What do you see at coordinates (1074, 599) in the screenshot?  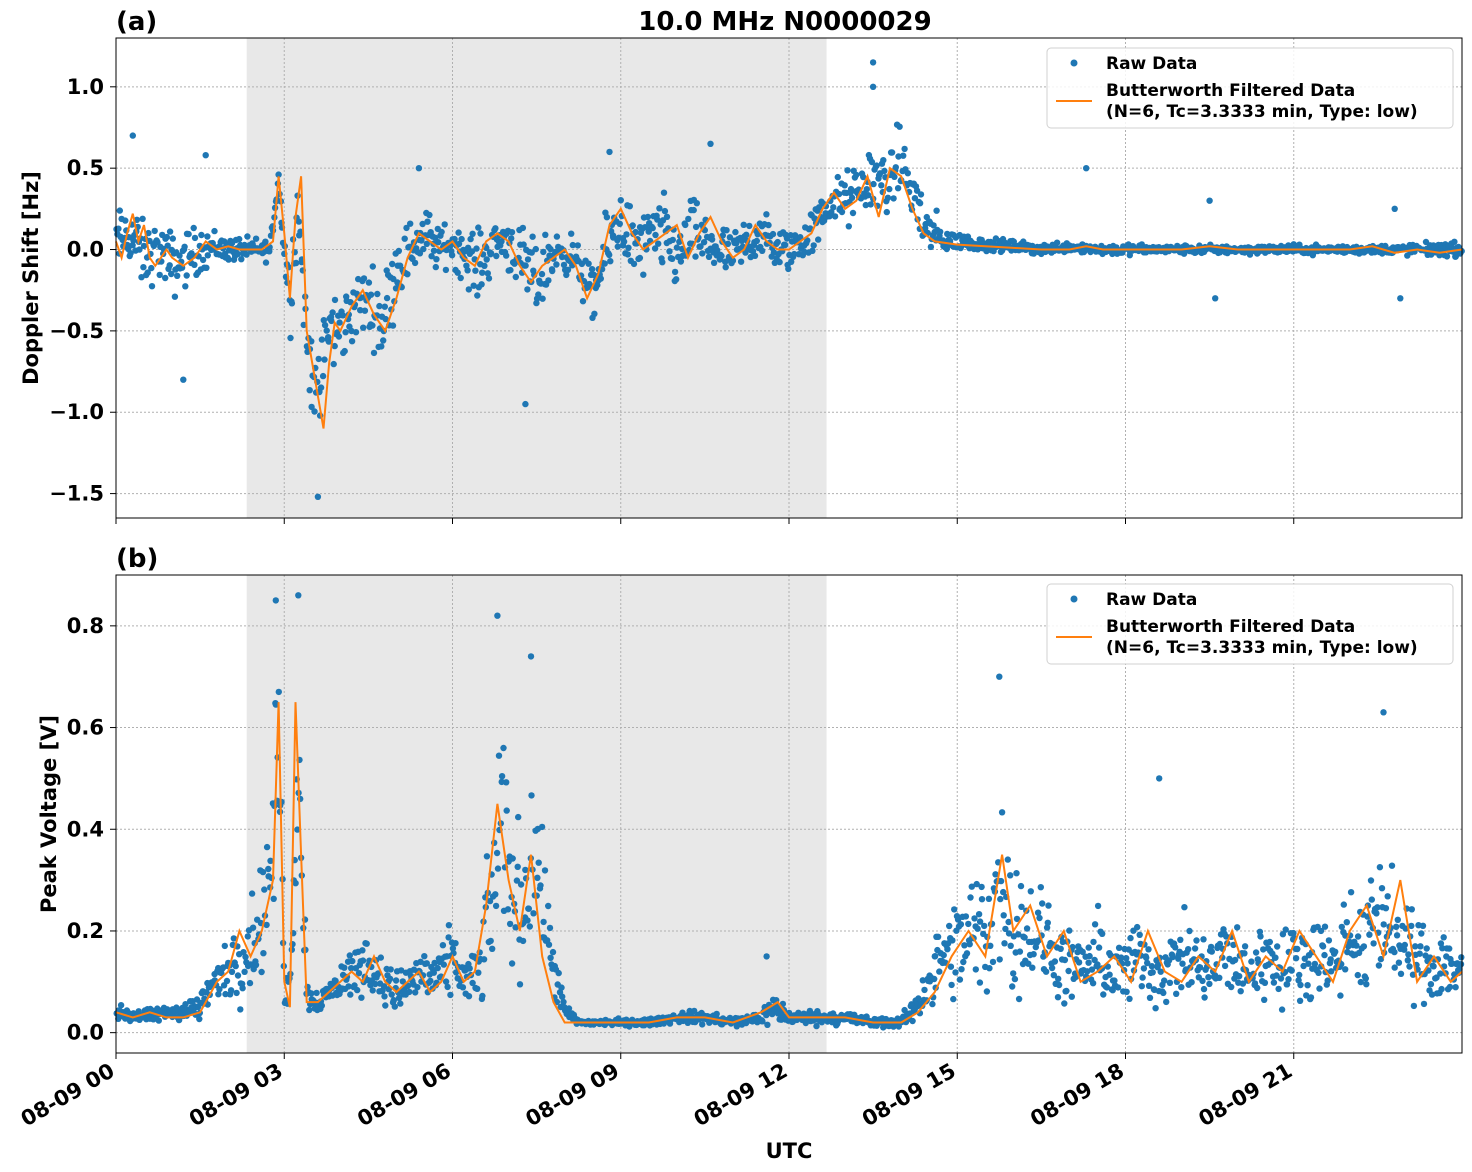 I see `legend-raw-marker-b` at bounding box center [1074, 599].